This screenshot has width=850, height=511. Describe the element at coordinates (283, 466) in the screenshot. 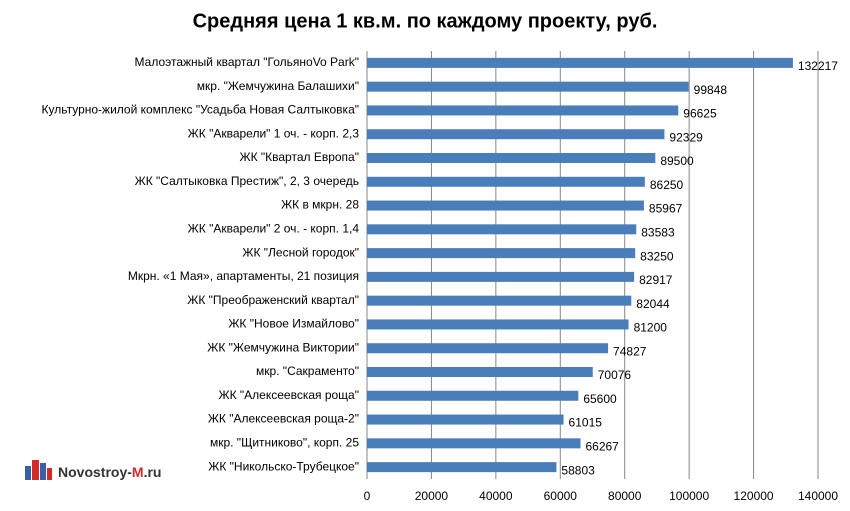

I see `y-tick-label: ЖК "Никольско-Трубецкое"` at that location.